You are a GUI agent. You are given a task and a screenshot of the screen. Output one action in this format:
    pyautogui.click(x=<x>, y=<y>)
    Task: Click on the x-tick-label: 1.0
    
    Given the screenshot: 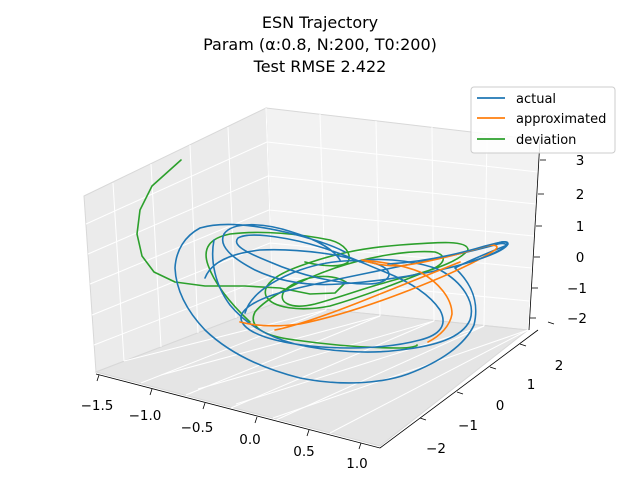 What is the action you would take?
    pyautogui.click(x=356, y=464)
    